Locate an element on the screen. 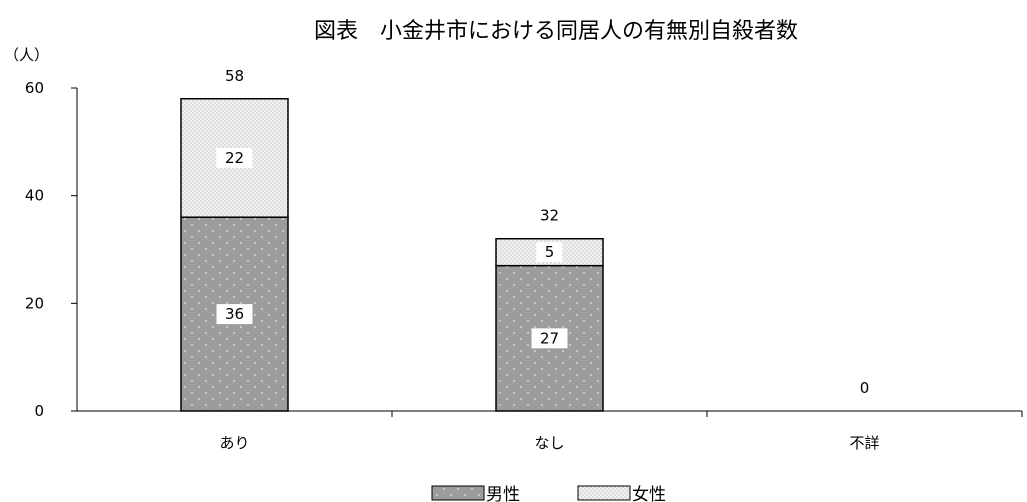  x-category-label: 不詳 is located at coordinates (864, 443).